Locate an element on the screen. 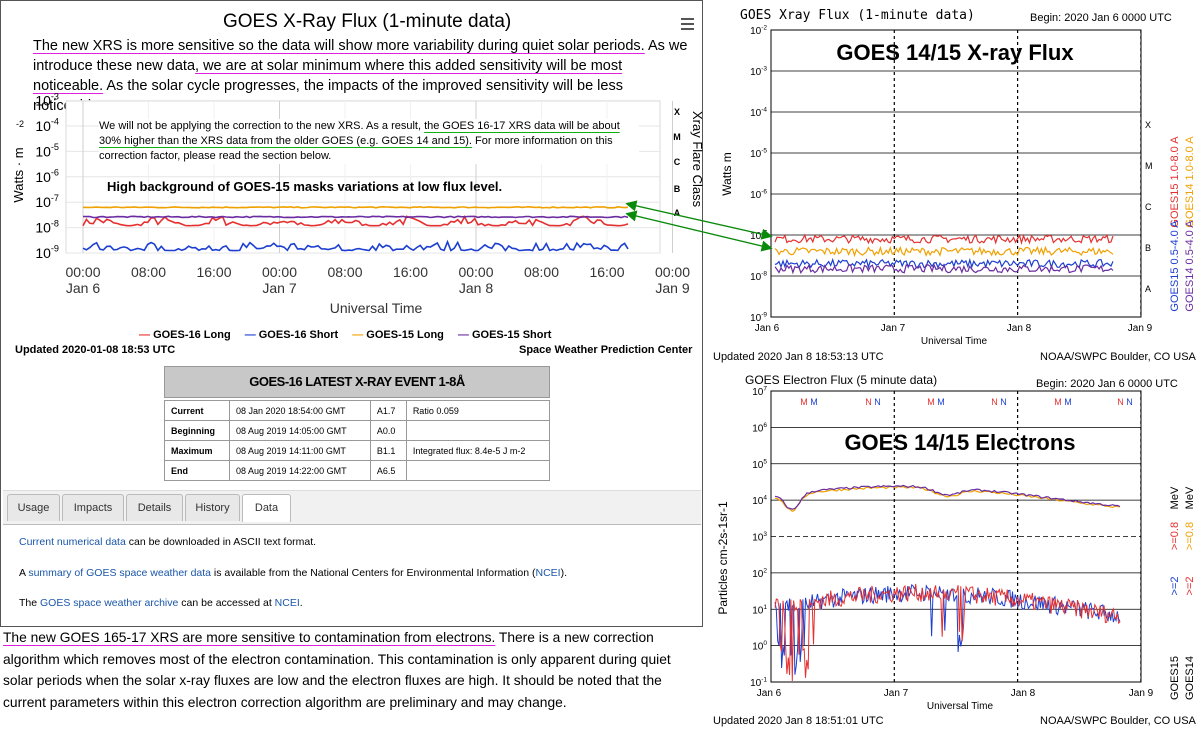 The height and width of the screenshot is (729, 1200). event-title: GOES-16 LATEST X-RAY EVENT 1-8Å is located at coordinates (357, 382).